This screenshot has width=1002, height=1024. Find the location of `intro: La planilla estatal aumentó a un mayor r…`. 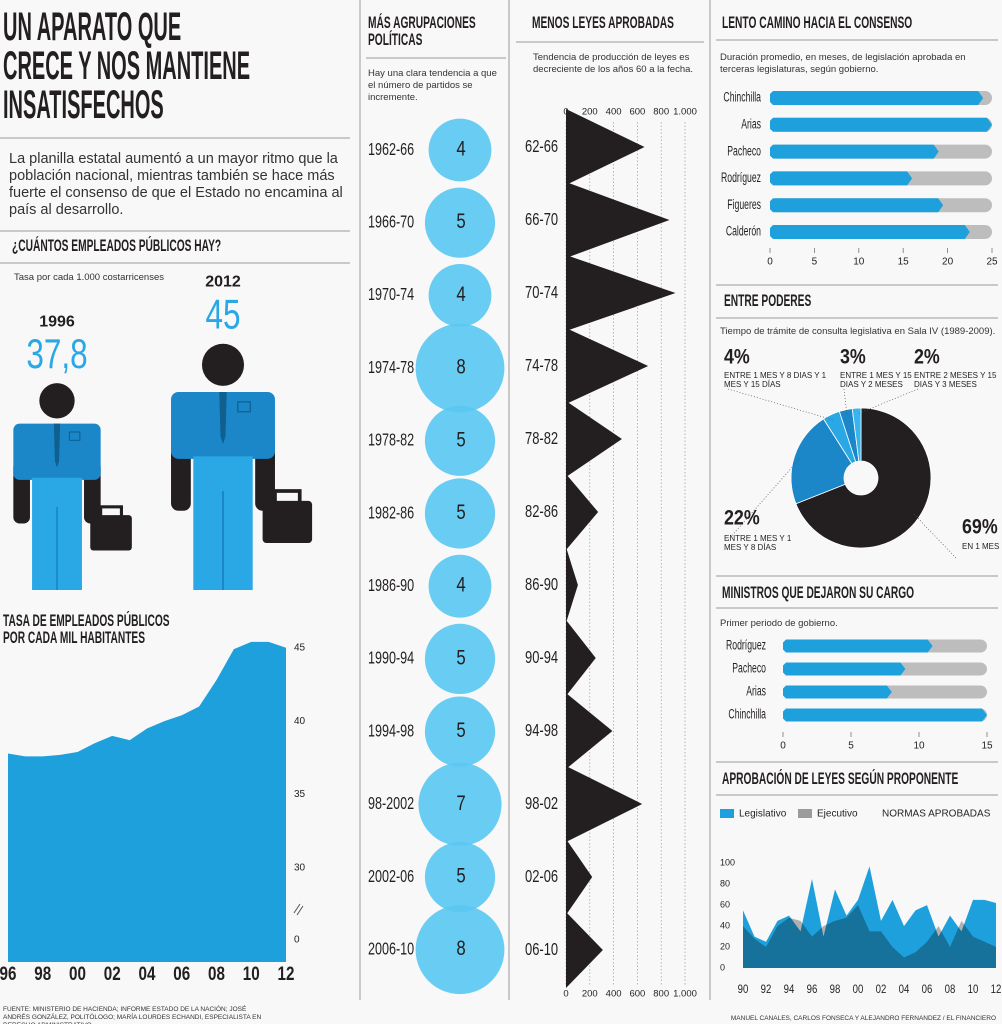

intro: La planilla estatal aumentó a un mayor r… is located at coordinates (176, 184).